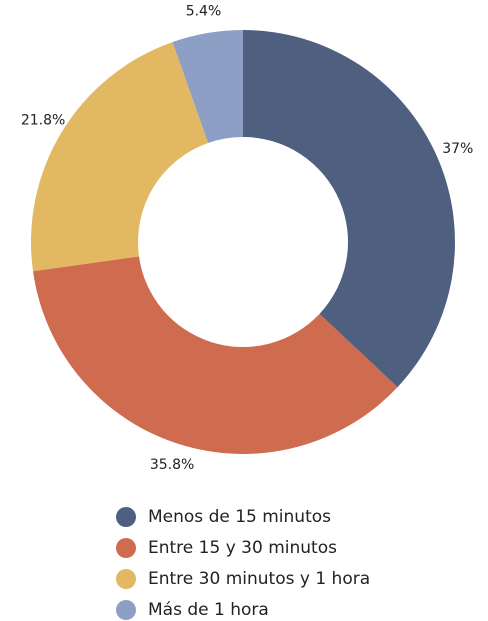 The image size is (488, 621). Describe the element at coordinates (204, 11) in the screenshot. I see `value-label: 5.4%` at that location.